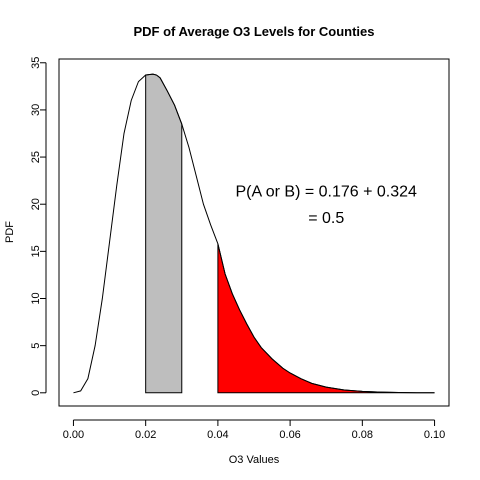 This screenshot has height=480, width=480. I want to click on x-tick-label: 0.08, so click(362, 435).